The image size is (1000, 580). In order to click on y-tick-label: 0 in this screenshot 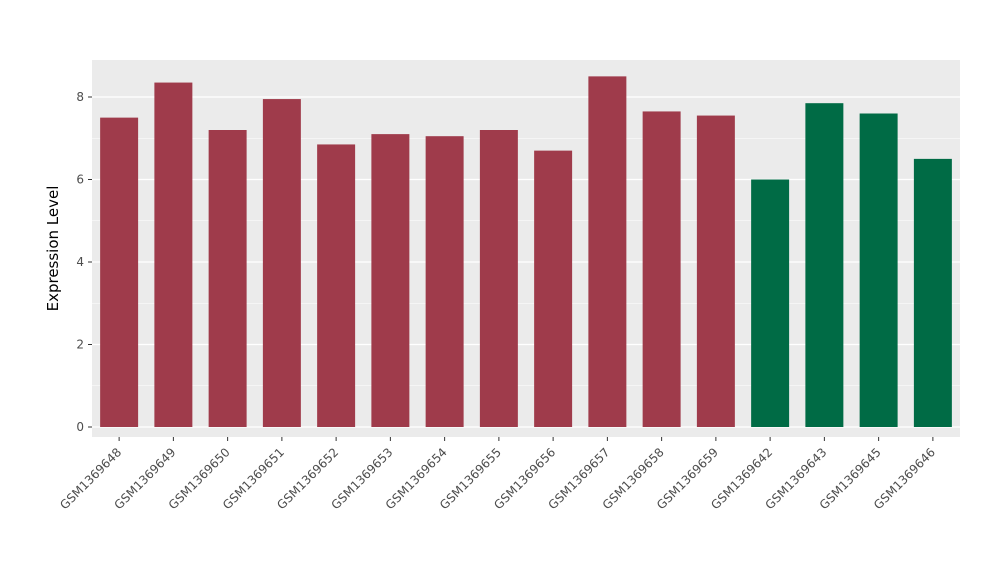, I will do `click(80, 427)`.